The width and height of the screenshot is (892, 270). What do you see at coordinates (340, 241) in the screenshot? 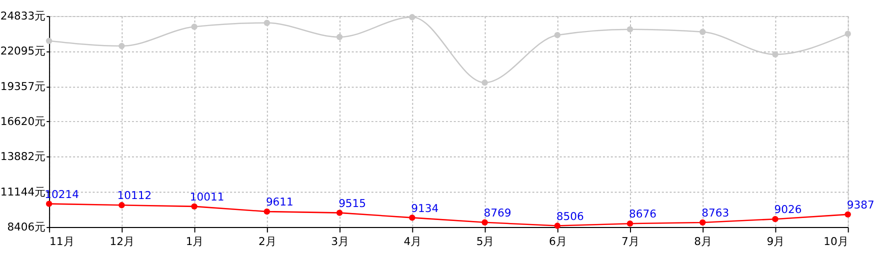
I see `x-tick-label: 3月` at bounding box center [340, 241].